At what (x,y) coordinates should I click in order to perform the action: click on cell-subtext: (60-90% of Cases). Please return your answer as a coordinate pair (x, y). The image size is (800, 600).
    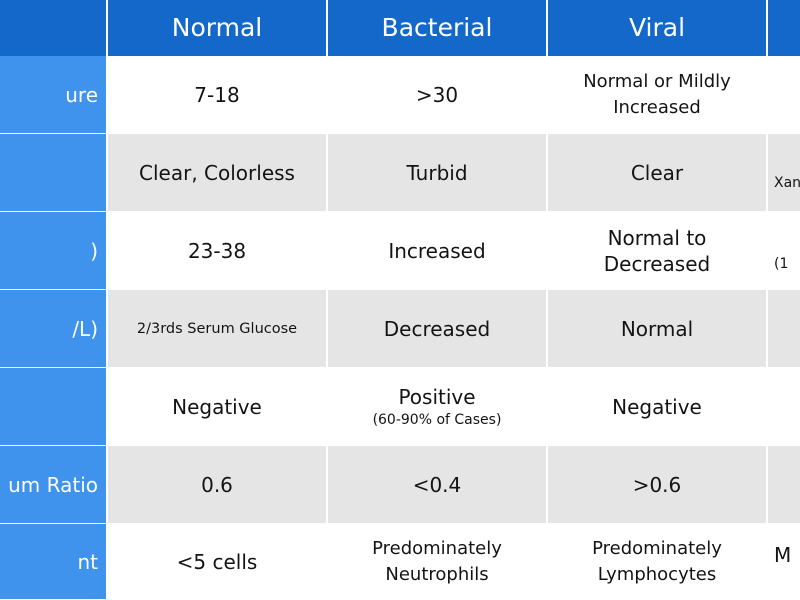
    Looking at the image, I should click on (437, 419).